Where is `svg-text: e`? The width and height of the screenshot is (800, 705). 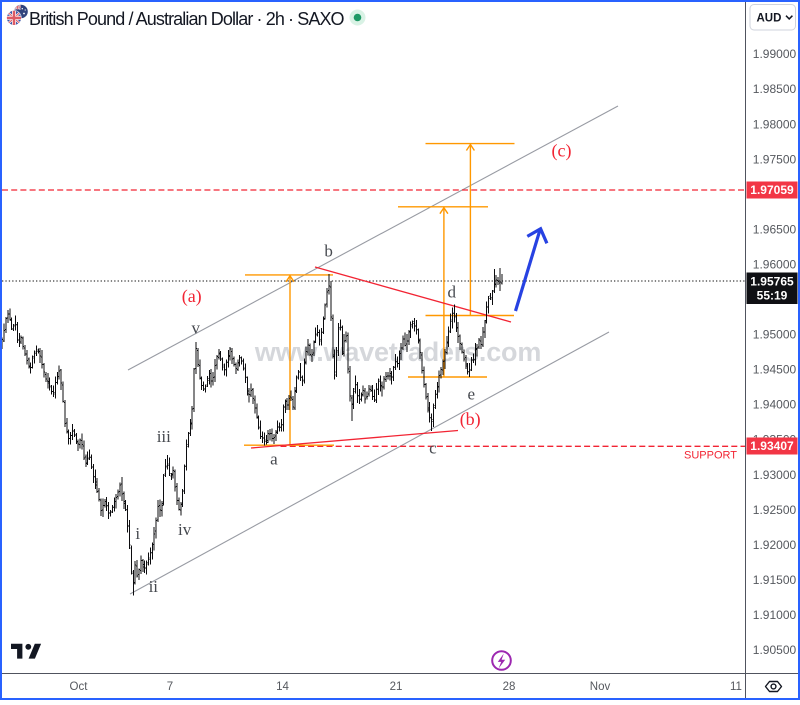
svg-text: e is located at coordinates (472, 393).